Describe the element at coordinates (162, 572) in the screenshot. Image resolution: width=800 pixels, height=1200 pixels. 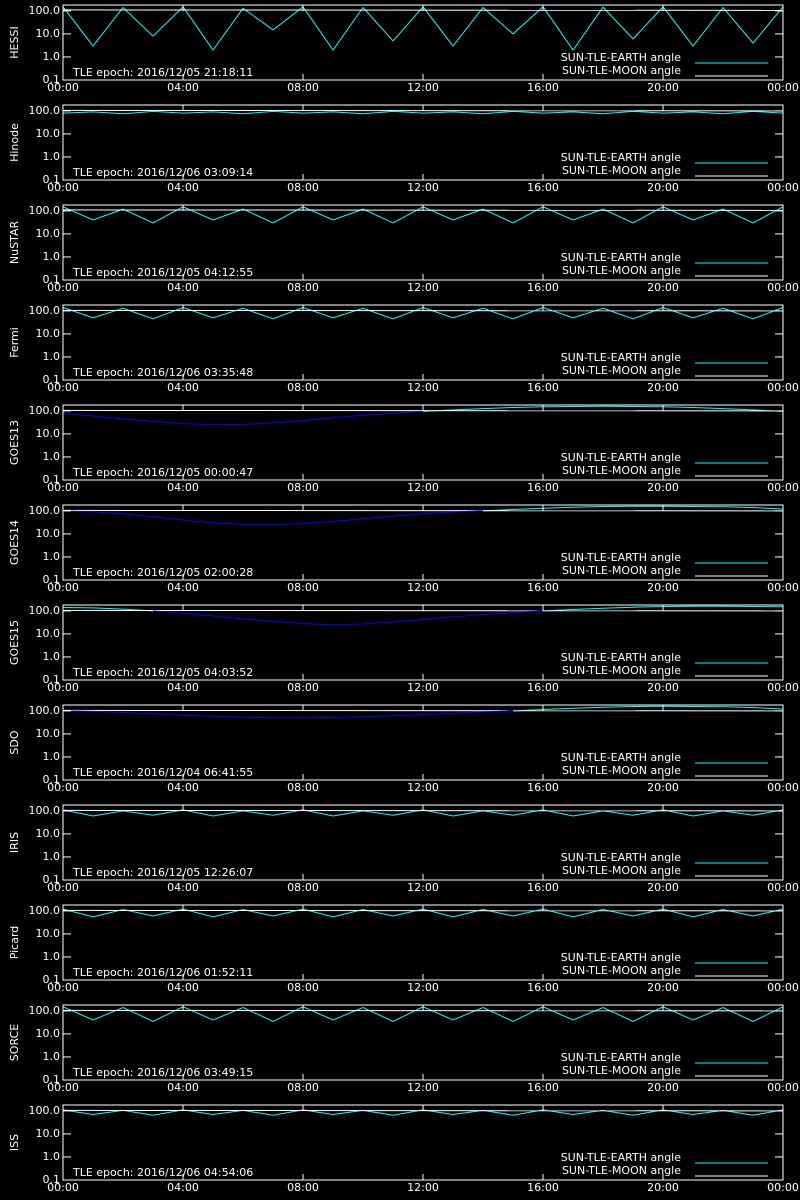
I see `annotation: TLE epoch: 2016/12/05 02:00:28` at that location.